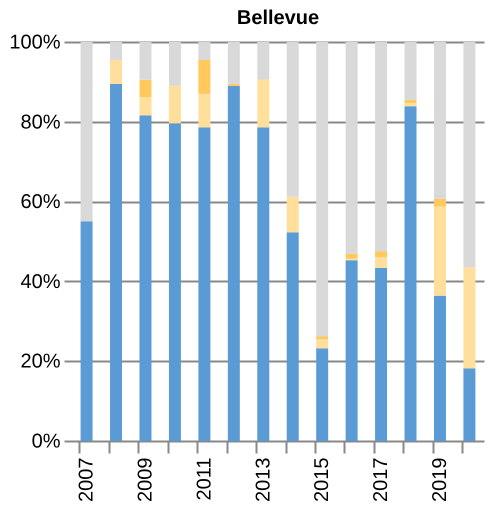 The image size is (496, 508). I want to click on y-tick-label: 40%, so click(40, 281).